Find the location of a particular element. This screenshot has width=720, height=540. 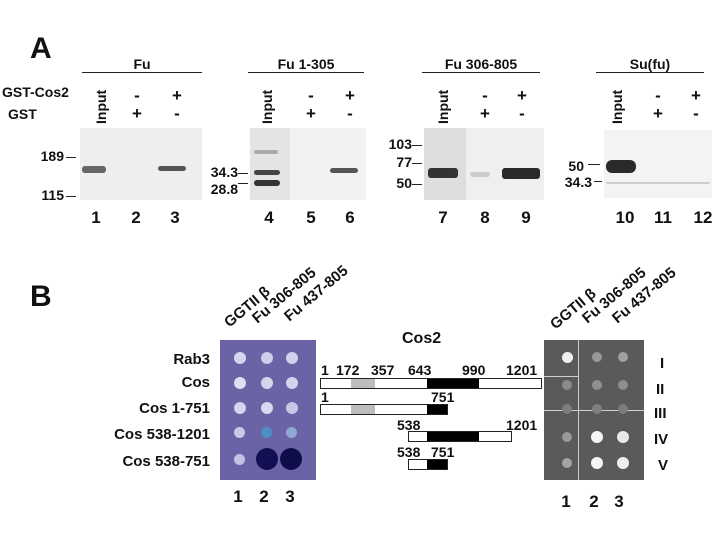

lane-number: 10 is located at coordinates (625, 217).